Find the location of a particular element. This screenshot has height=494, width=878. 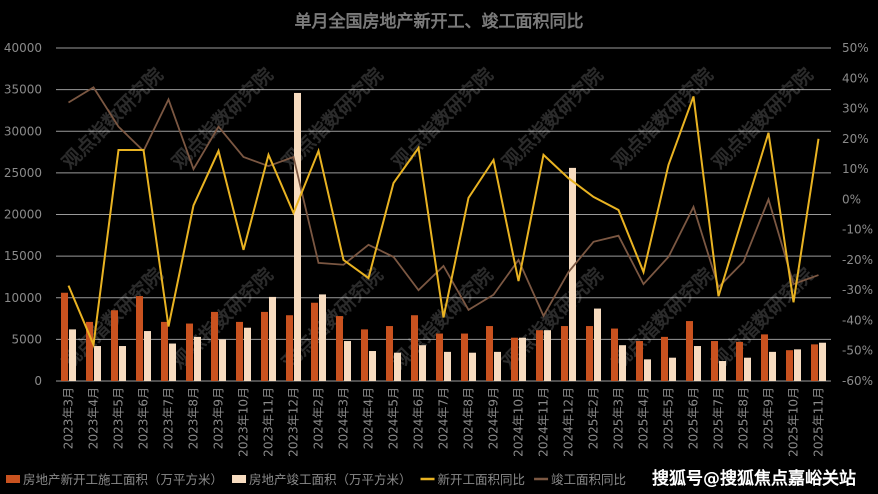

x-tick-label: 2025年9月 is located at coordinates (769, 418).